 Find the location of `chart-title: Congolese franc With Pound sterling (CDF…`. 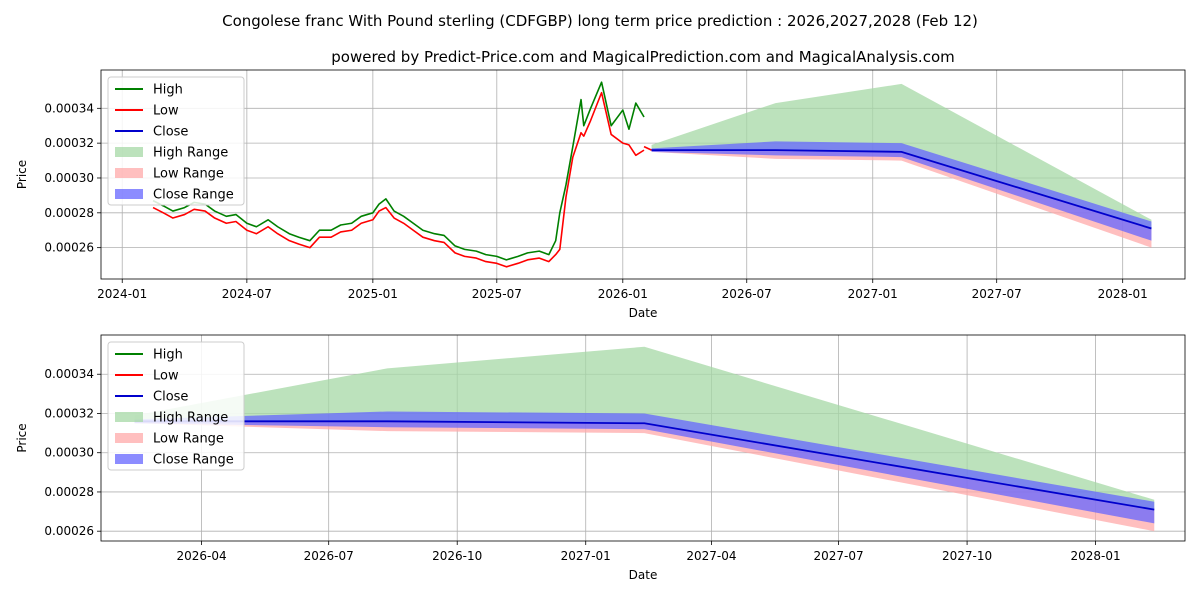

chart-title: Congolese franc With Pound sterling (CDF… is located at coordinates (600, 21).